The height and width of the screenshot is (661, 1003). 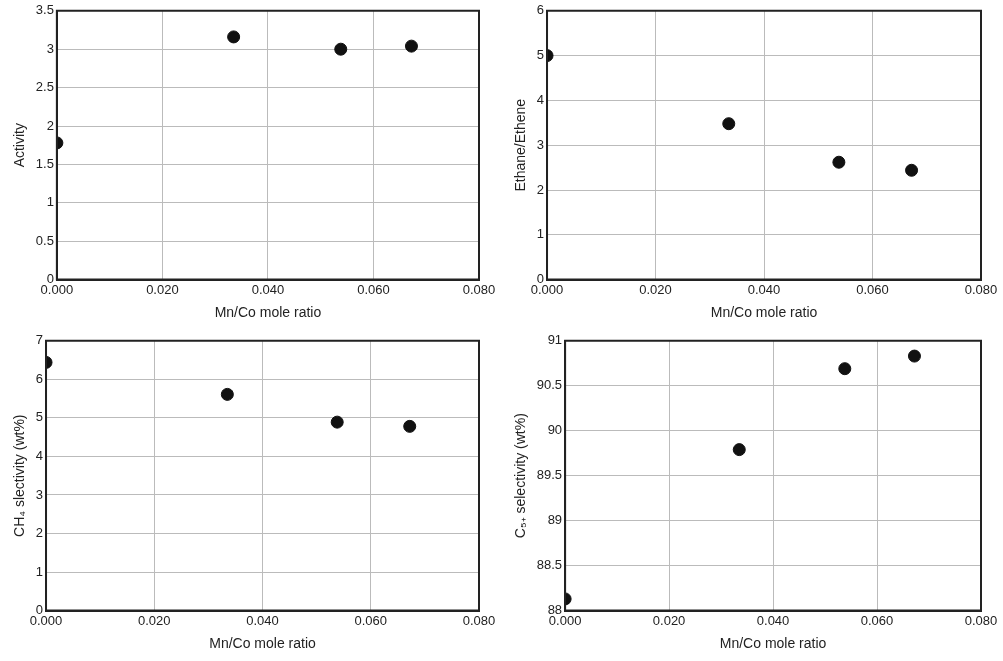 I want to click on y-tick-label: 3.5, so click(x=44, y=10).